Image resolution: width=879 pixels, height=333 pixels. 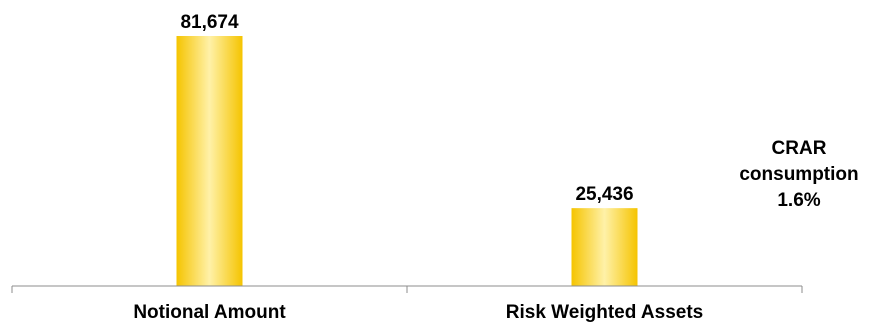 What do you see at coordinates (799, 148) in the screenshot?
I see `annotation-line-1: CRAR` at bounding box center [799, 148].